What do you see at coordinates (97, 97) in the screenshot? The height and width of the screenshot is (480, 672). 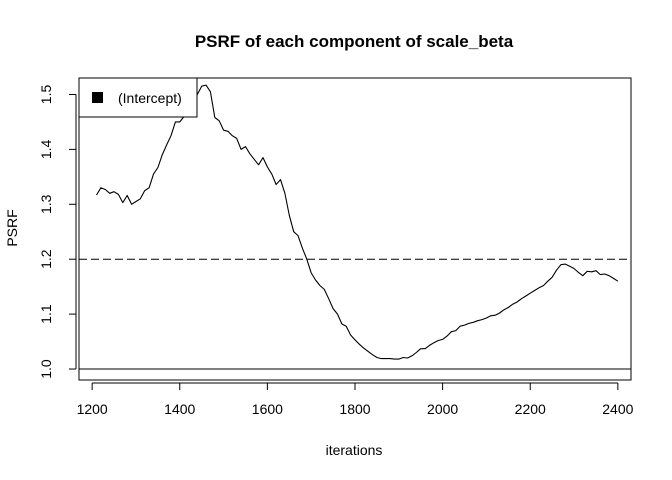 I see `legend-swatch` at bounding box center [97, 97].